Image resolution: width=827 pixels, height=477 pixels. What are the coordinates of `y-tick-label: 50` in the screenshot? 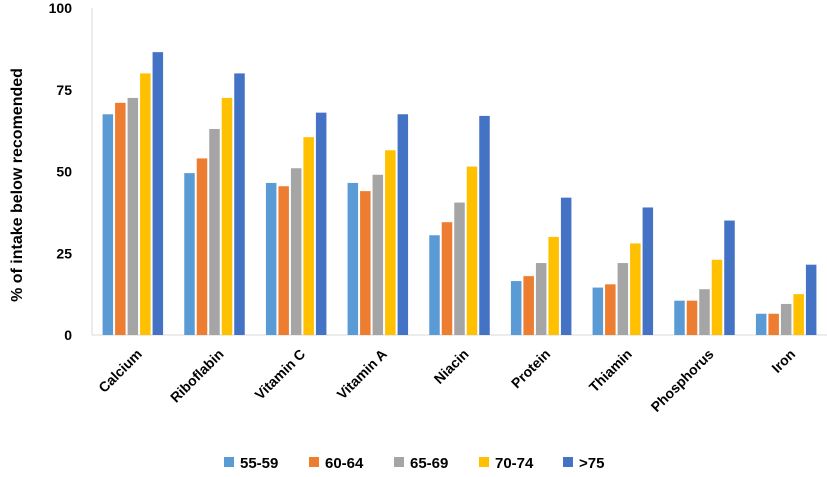 It's located at (64, 172).